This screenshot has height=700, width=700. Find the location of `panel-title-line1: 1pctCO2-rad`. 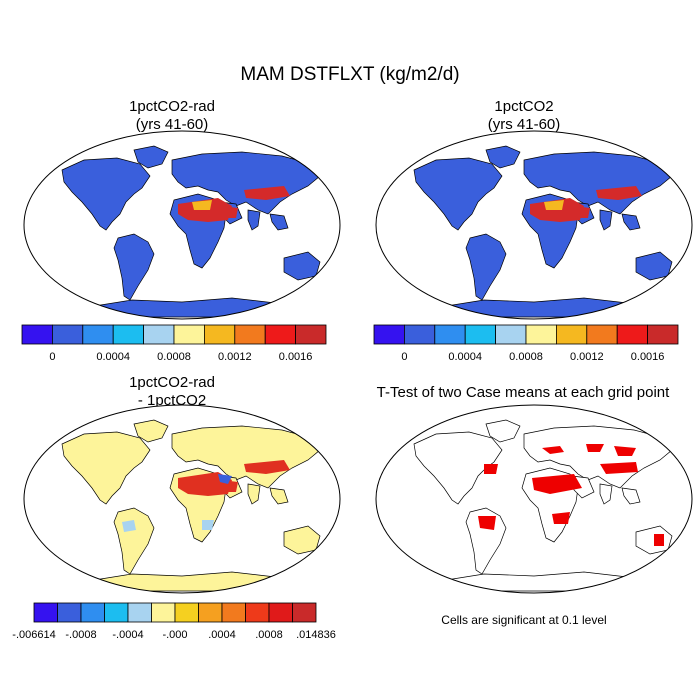

panel-title-line1: 1pctCO2-rad is located at coordinates (172, 382).